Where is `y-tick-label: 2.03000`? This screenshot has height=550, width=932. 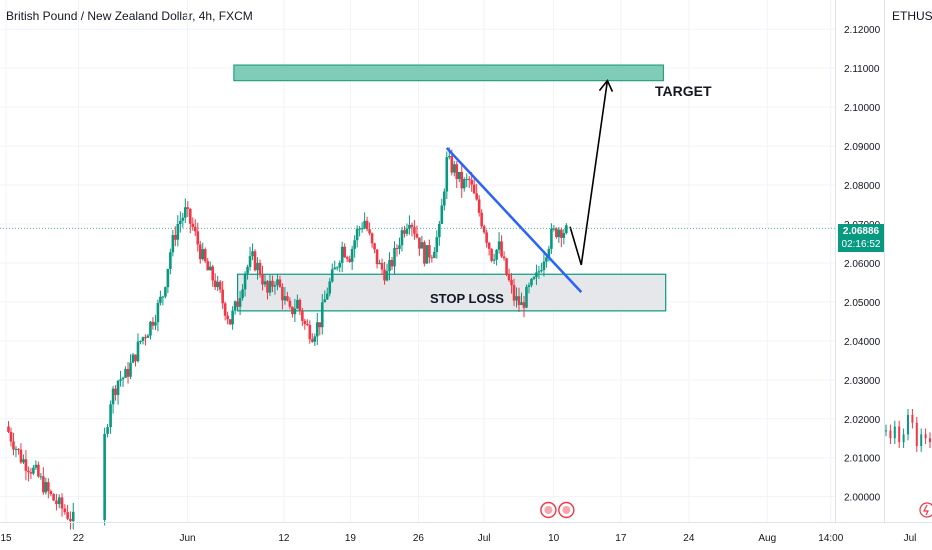 y-tick-label: 2.03000 is located at coordinates (862, 381).